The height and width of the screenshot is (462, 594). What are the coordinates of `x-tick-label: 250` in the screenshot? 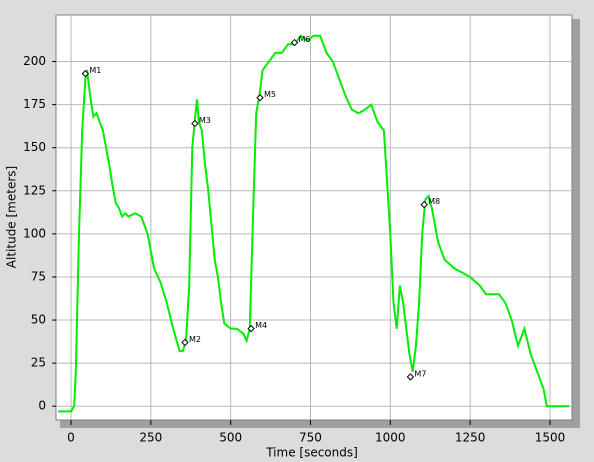 It's located at (150, 438).